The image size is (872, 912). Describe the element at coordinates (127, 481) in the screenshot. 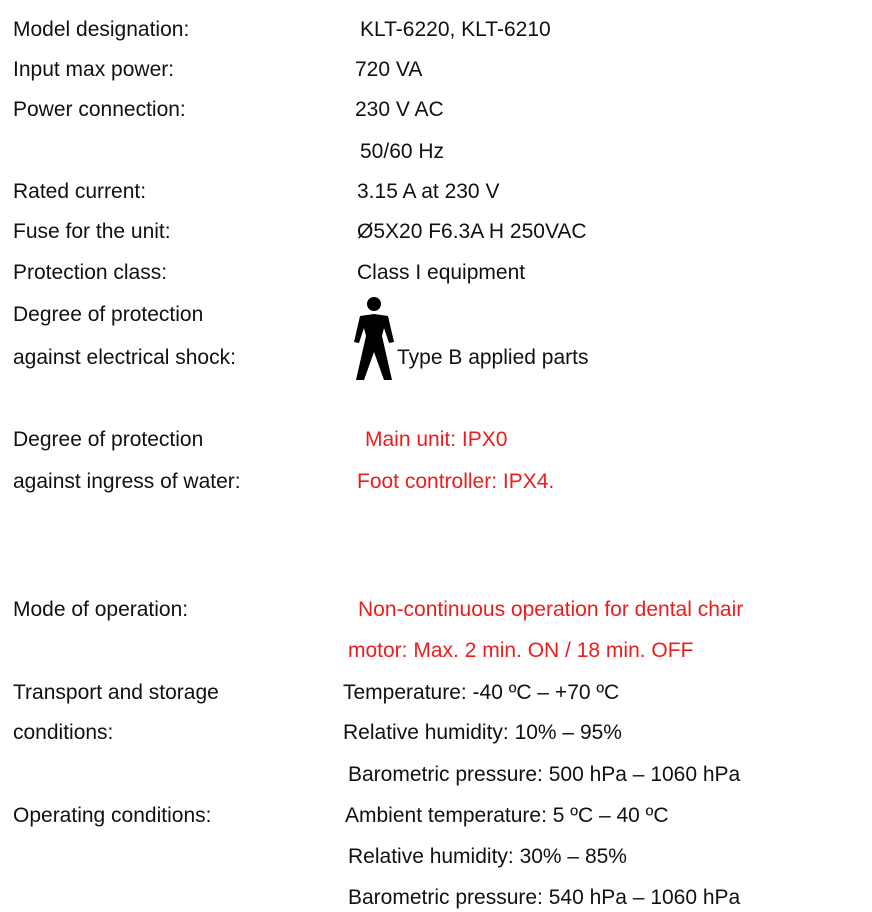

I see `label: against ingress of water:` at that location.